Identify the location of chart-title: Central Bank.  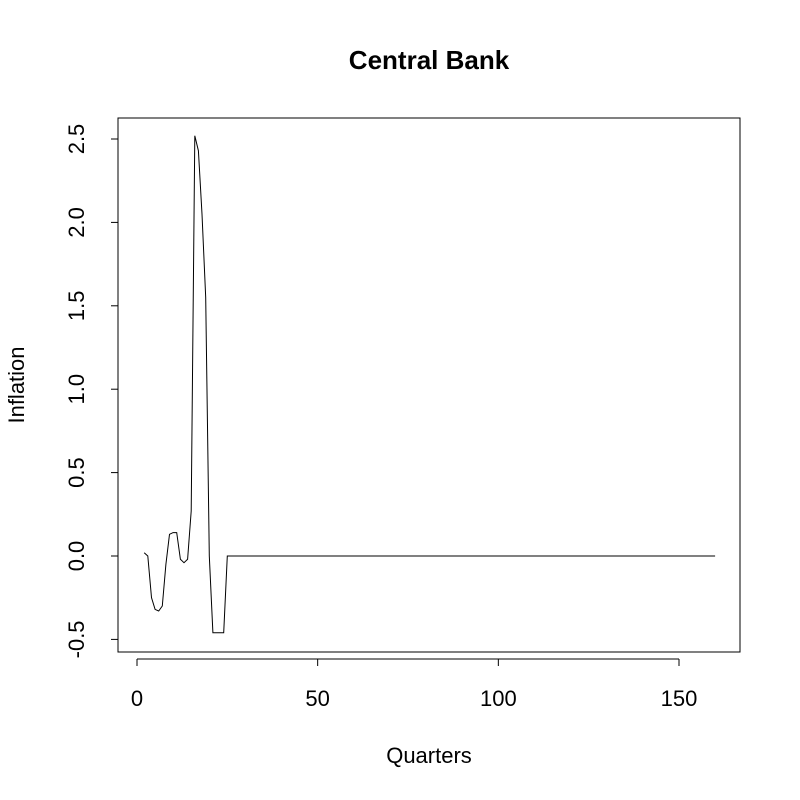
(429, 60).